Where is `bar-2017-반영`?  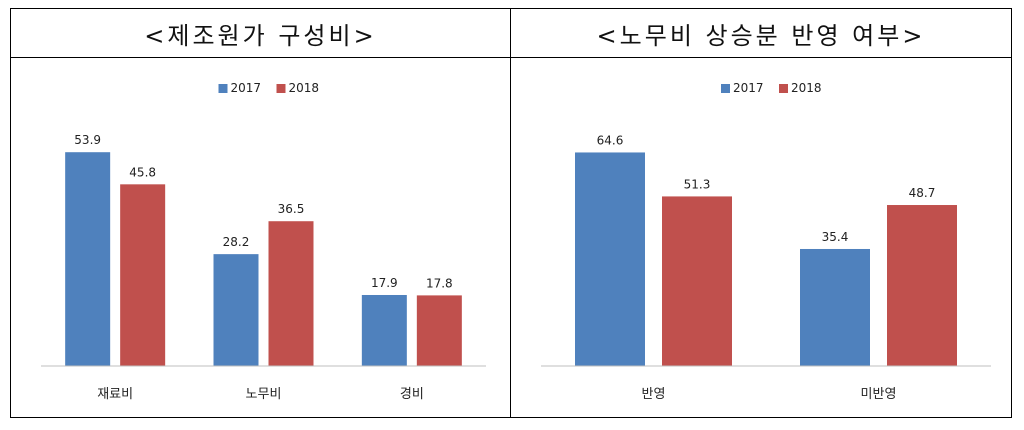 bar-2017-반영 is located at coordinates (610, 259).